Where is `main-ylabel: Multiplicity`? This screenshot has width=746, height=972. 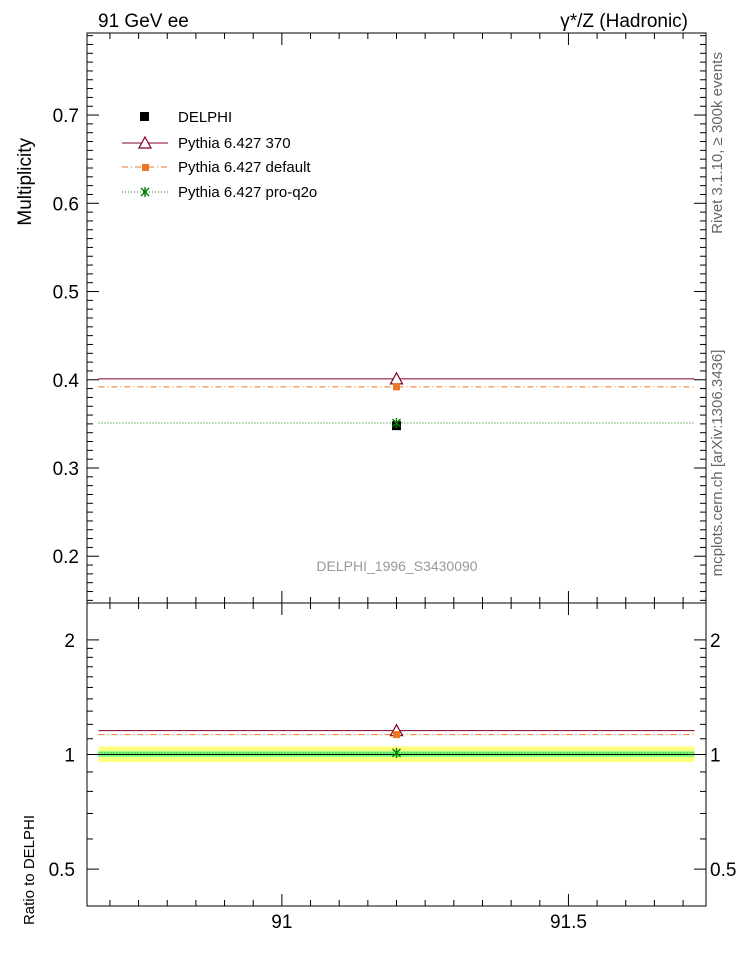
main-ylabel: Multiplicity is located at coordinates (25, 182).